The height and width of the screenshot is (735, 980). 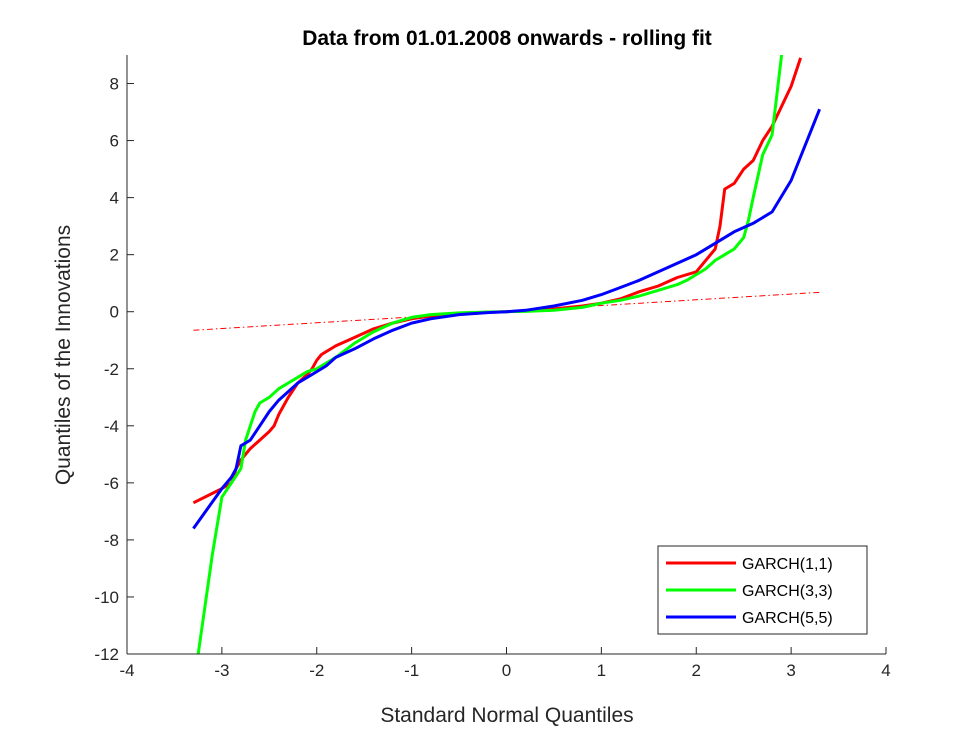 I want to click on y-tick-label: 4, so click(x=114, y=198).